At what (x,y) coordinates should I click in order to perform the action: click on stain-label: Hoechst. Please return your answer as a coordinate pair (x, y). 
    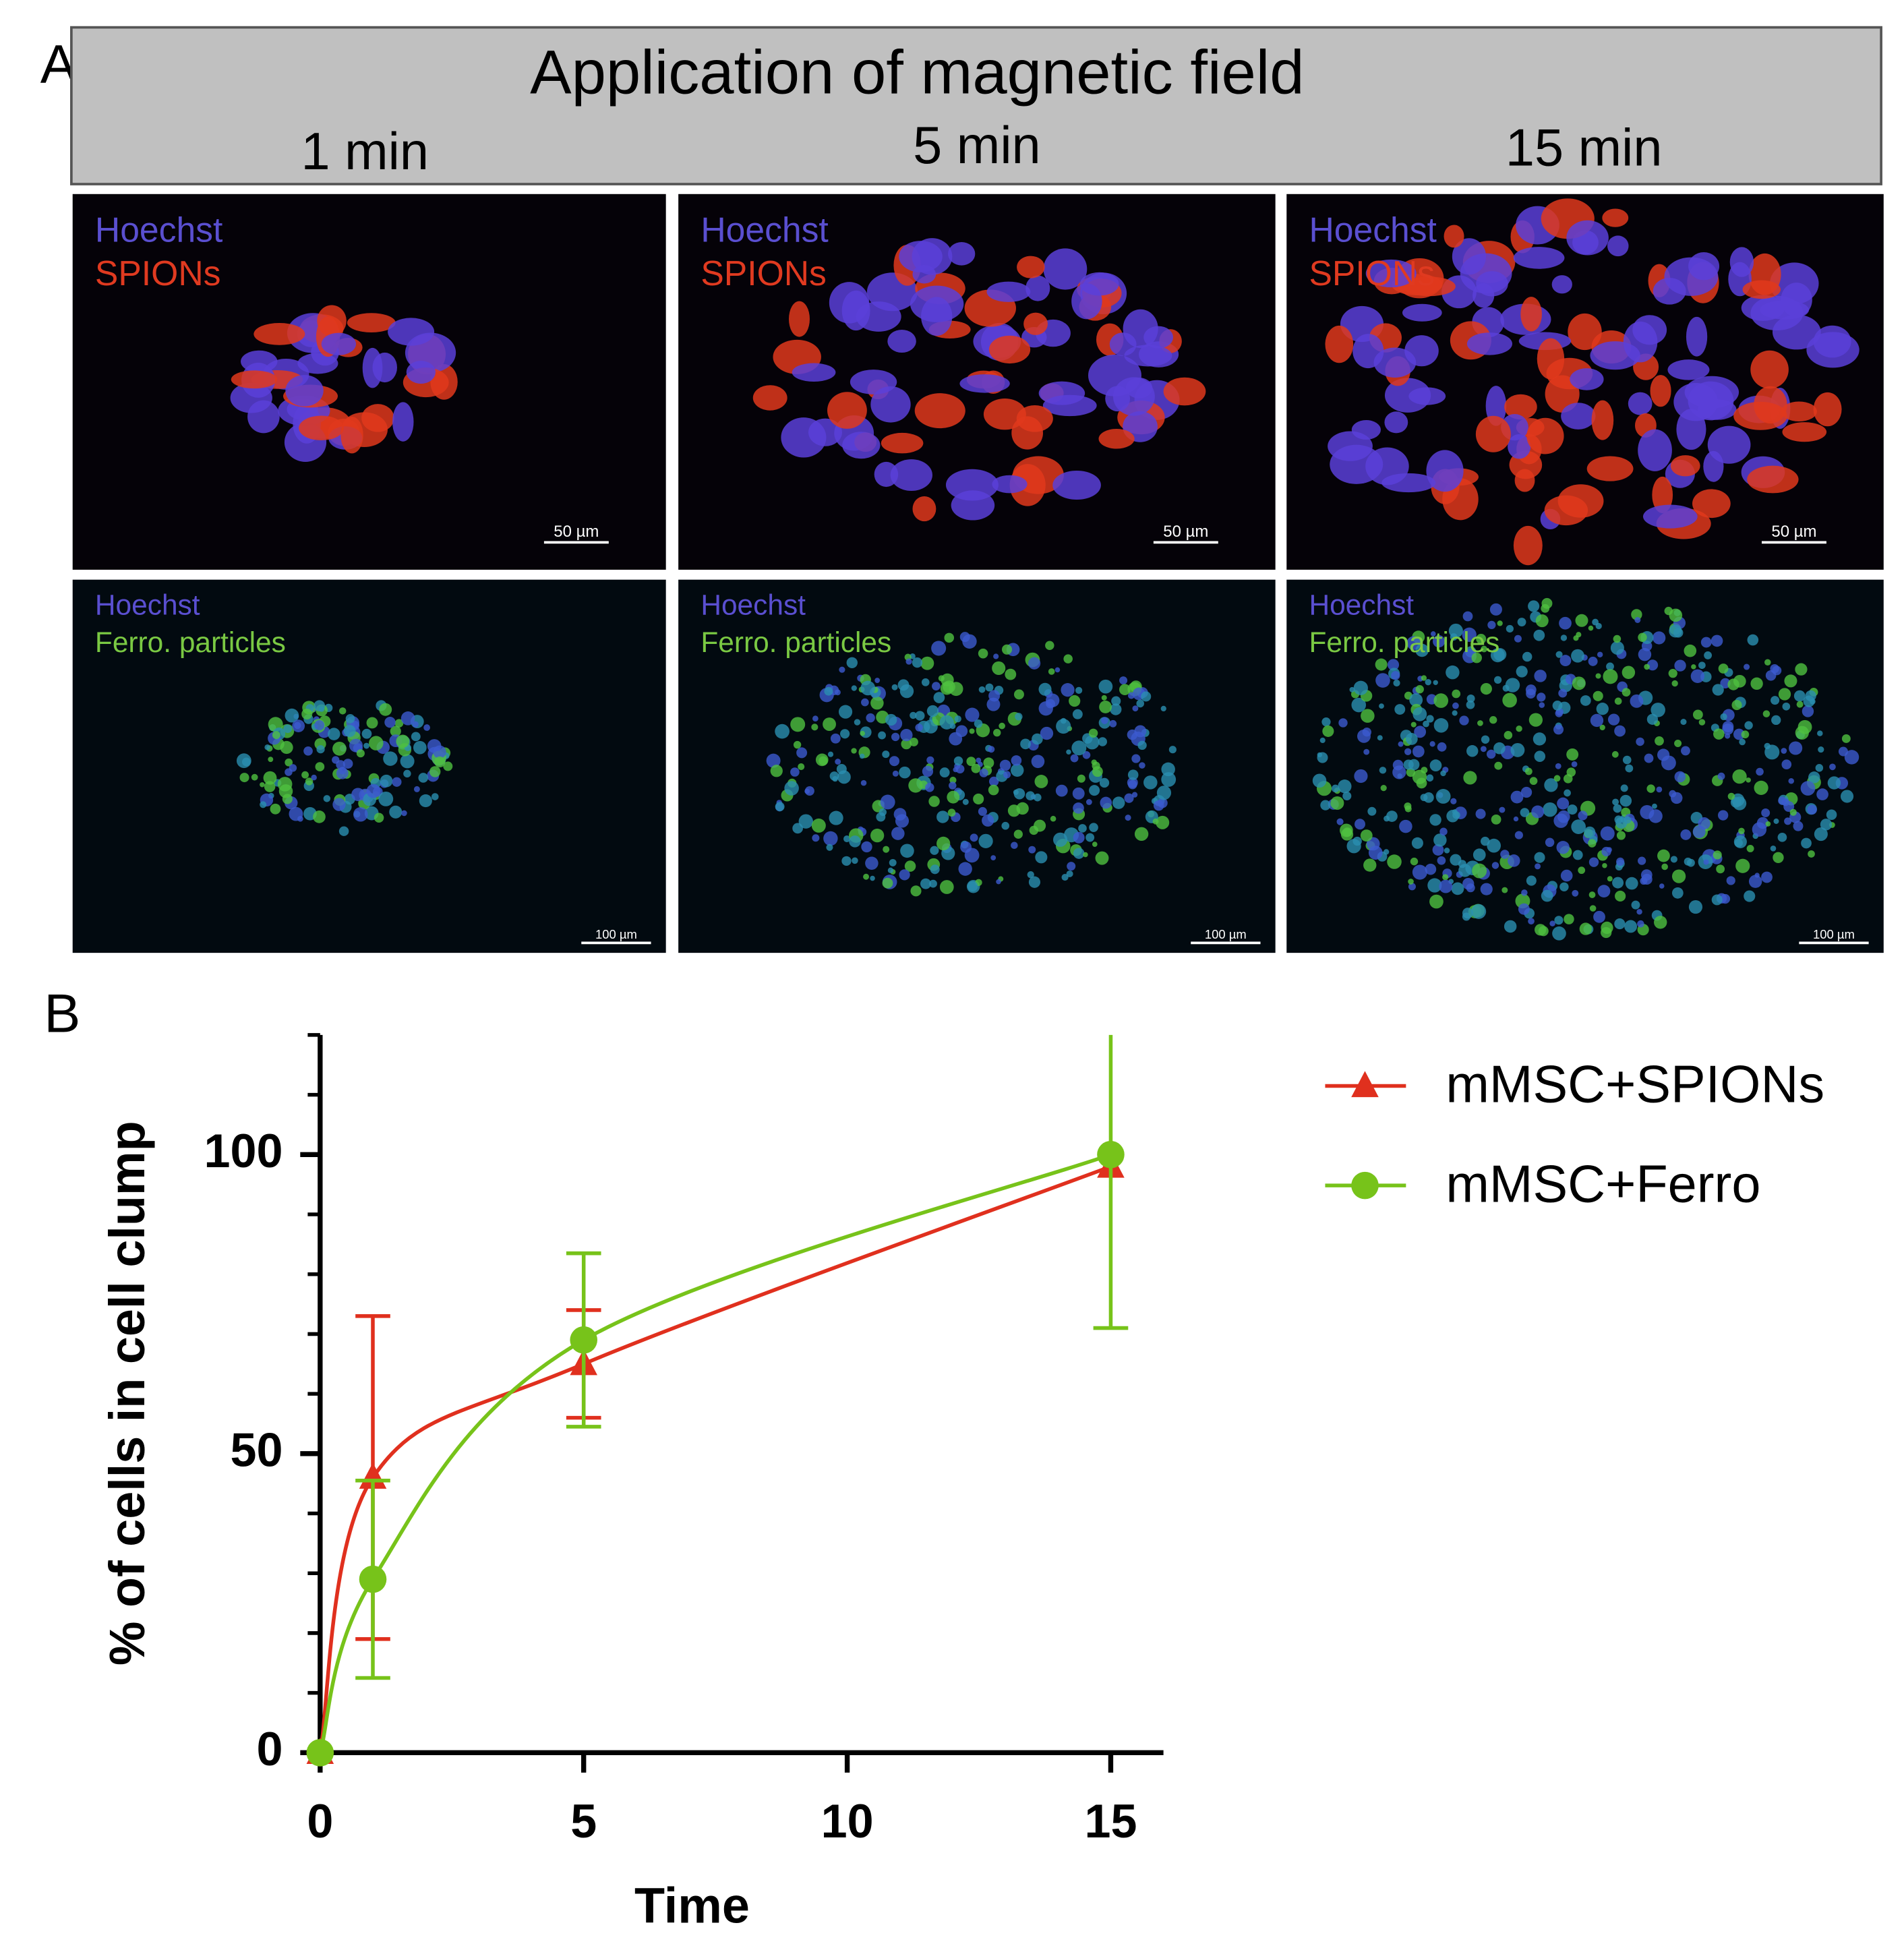
    Looking at the image, I should click on (764, 229).